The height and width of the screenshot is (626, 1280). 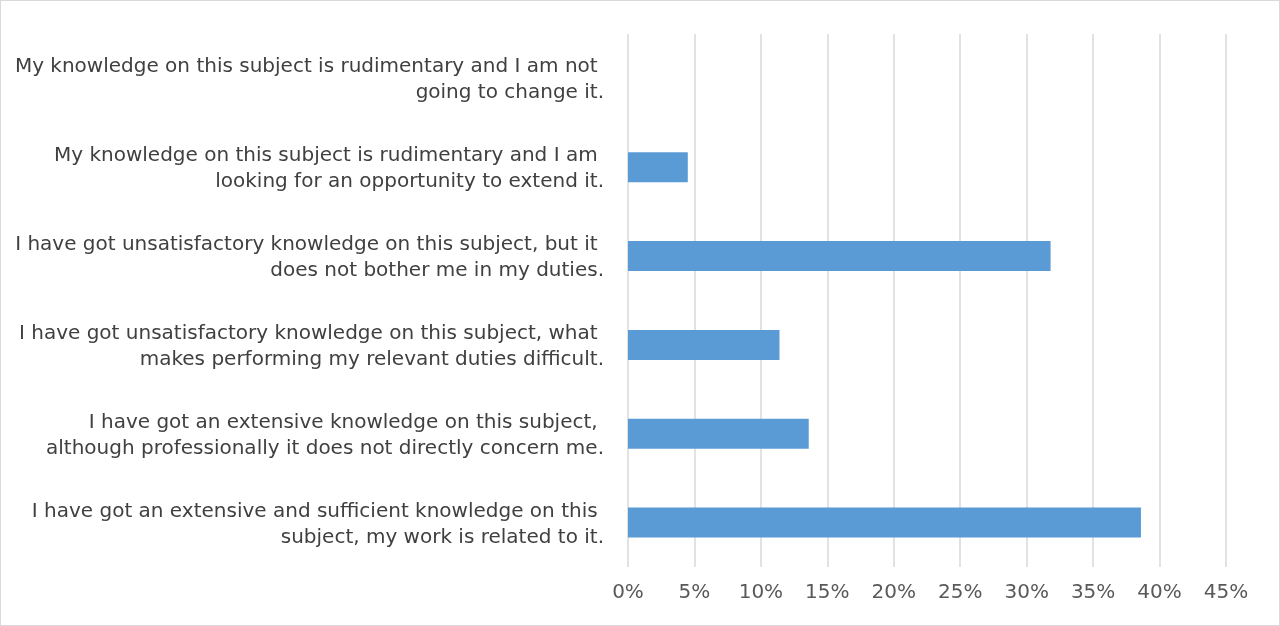 I want to click on x-tick-label: 40%, so click(x=1159, y=591).